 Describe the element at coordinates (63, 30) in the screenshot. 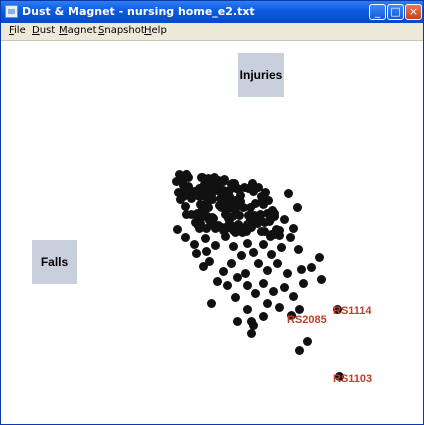

I see `menu-magnet-key: M` at that location.